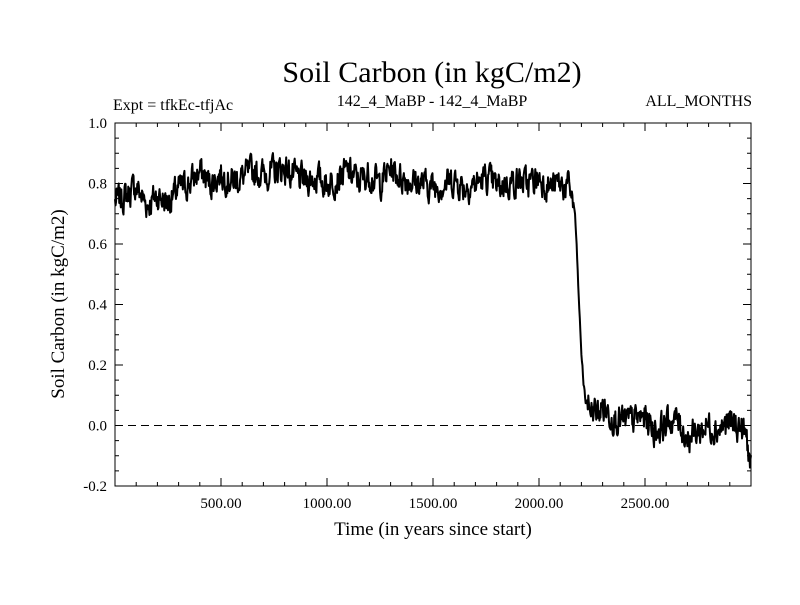 This screenshot has height=605, width=800. What do you see at coordinates (220, 504) in the screenshot?
I see `x-tick-label: 500.00` at bounding box center [220, 504].